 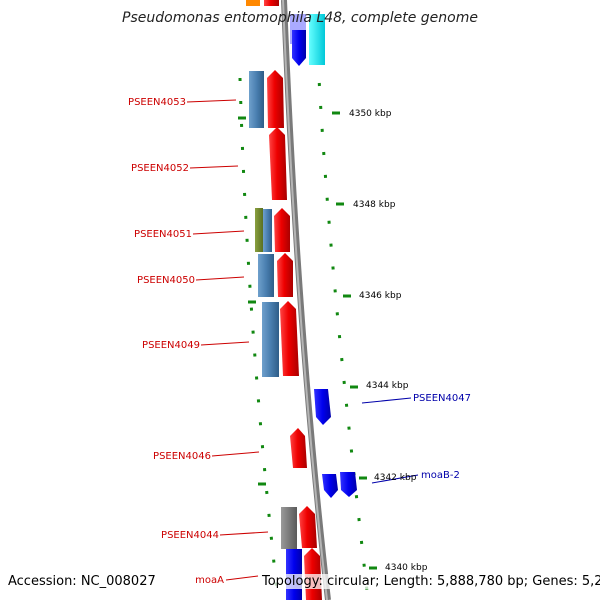 What do you see at coordinates (348, 484) in the screenshot?
I see `gene-blue-moab2-b` at bounding box center [348, 484].